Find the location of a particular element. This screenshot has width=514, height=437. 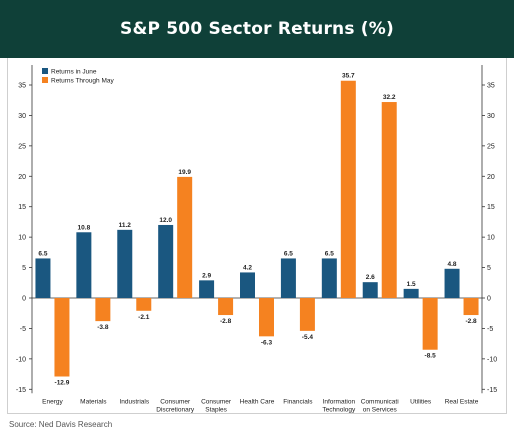

title-bar: S&P 500 Sector Returns (%) is located at coordinates (257, 29).